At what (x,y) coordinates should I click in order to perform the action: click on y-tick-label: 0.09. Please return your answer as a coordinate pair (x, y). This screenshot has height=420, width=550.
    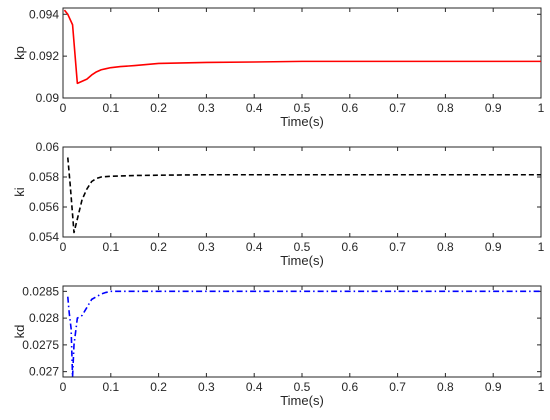
    Looking at the image, I should click on (48, 98).